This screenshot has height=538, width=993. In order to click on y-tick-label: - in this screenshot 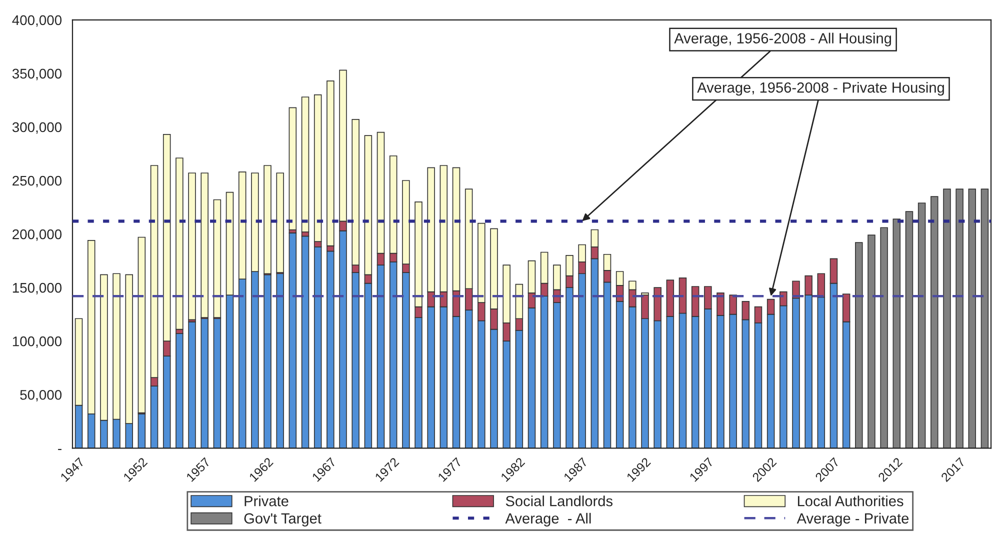, I will do `click(60, 449)`.